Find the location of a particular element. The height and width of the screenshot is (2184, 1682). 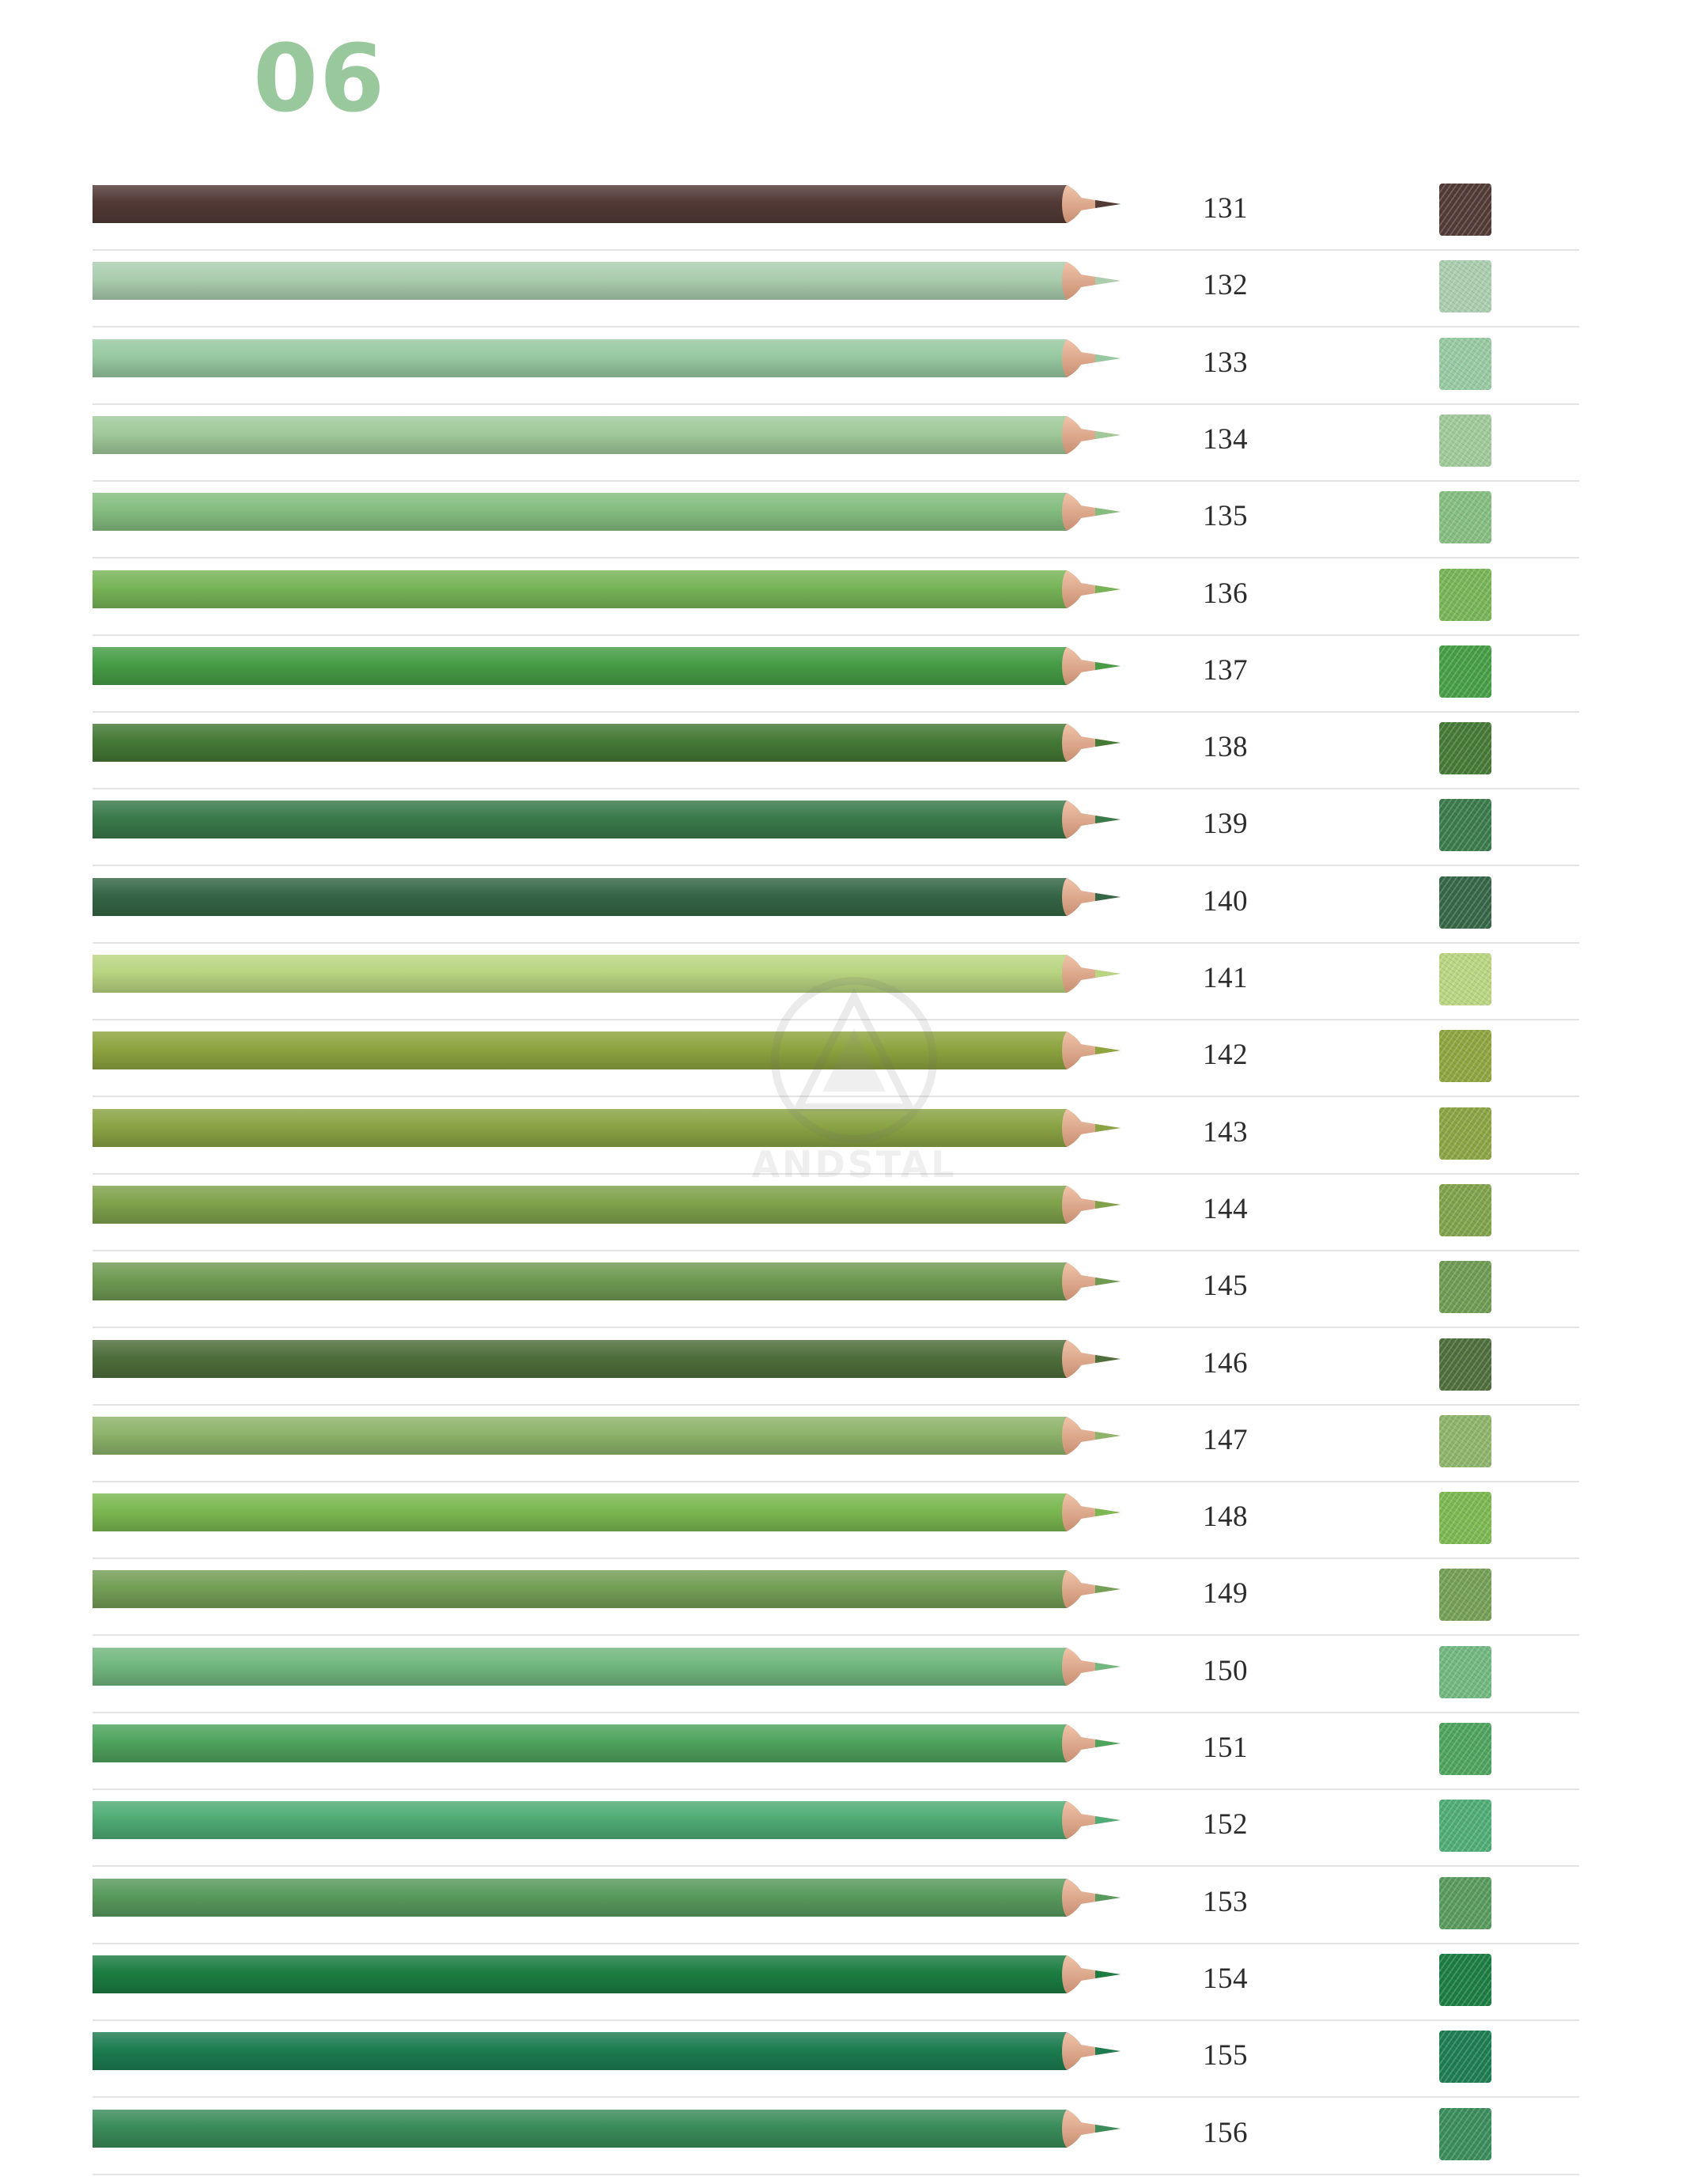

pencil-row: 153 is located at coordinates (836, 1914).